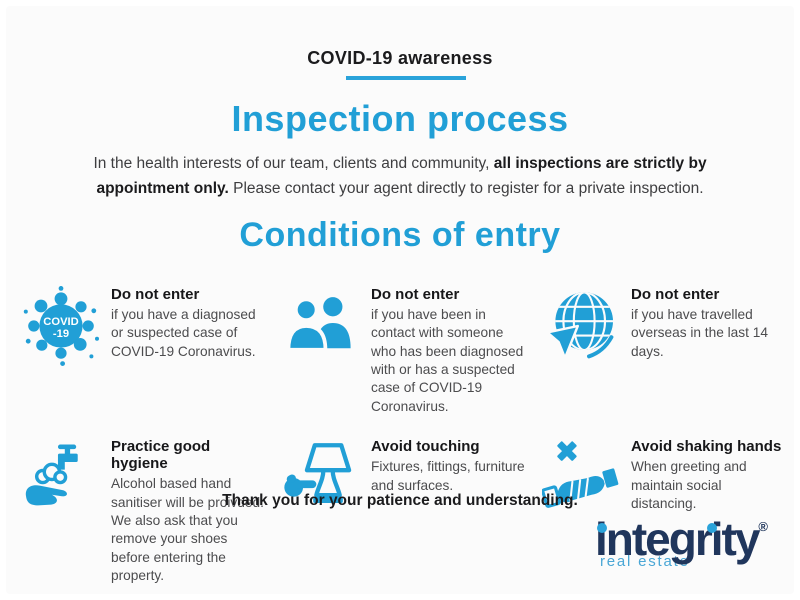  What do you see at coordinates (60, 322) in the screenshot?
I see `virus-label-line1: COVID` at bounding box center [60, 322].